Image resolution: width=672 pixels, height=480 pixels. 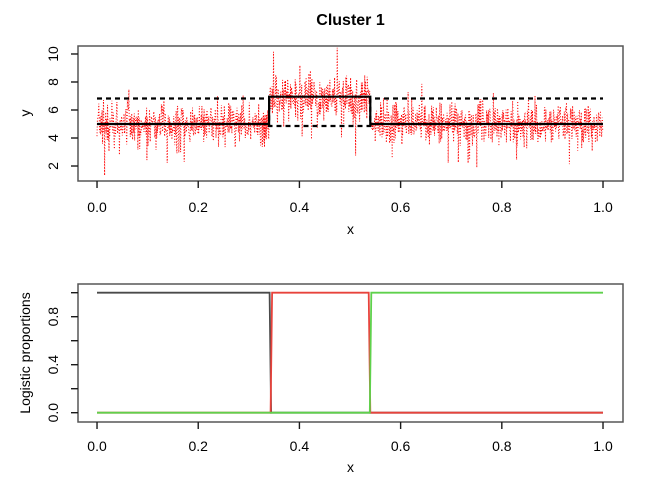 What do you see at coordinates (603, 446) in the screenshot?
I see `bottom-x-tick-label: 1.0` at bounding box center [603, 446].